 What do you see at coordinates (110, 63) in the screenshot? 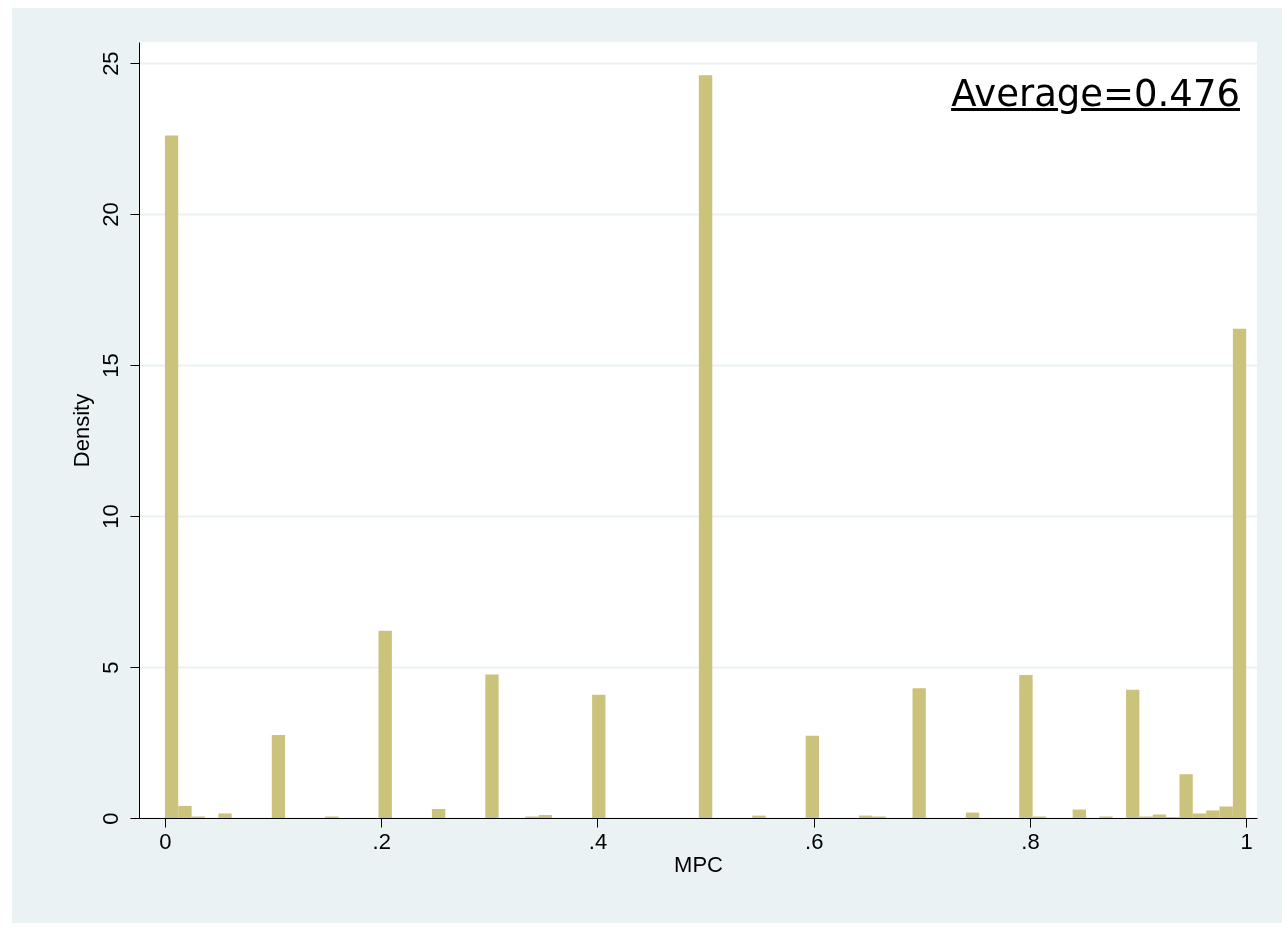
I see `y-tick-label: 25` at bounding box center [110, 63].